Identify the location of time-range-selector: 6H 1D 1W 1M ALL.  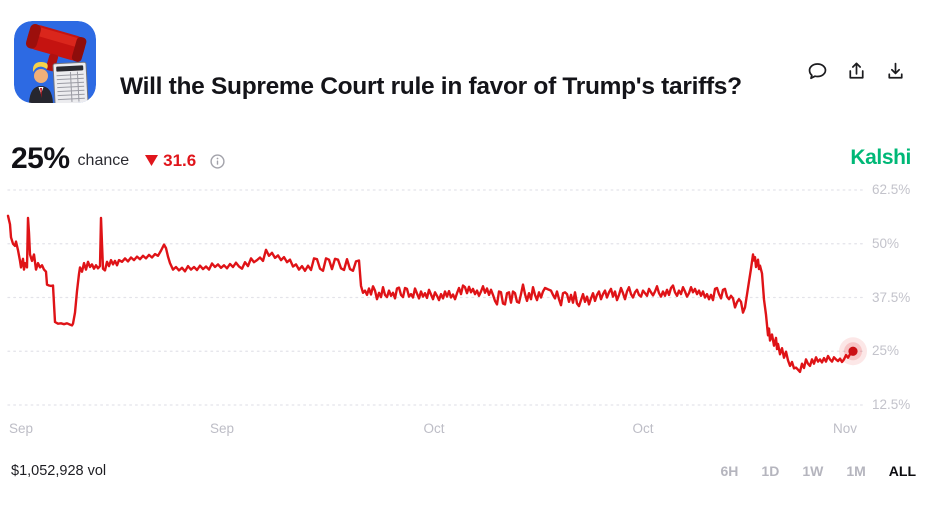
(818, 471).